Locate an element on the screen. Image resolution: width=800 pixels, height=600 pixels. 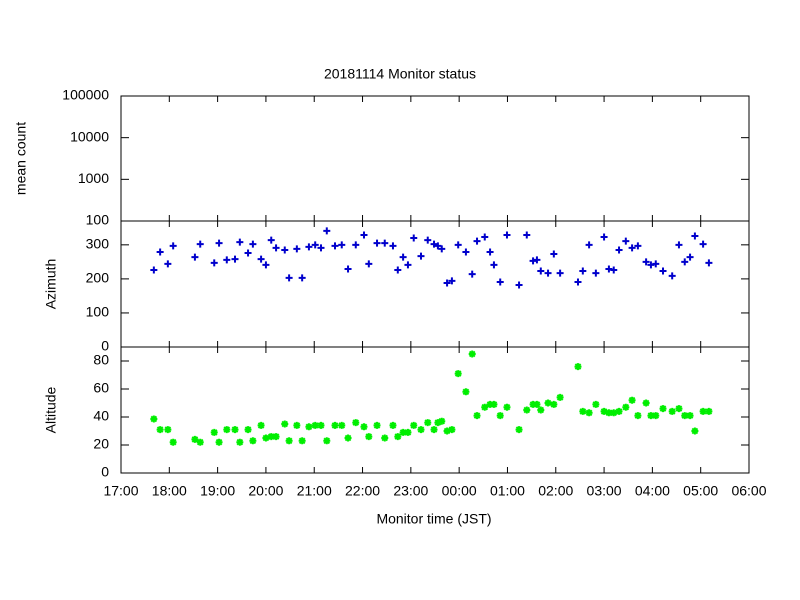
y-tick-label: 10000 is located at coordinates (89, 136).